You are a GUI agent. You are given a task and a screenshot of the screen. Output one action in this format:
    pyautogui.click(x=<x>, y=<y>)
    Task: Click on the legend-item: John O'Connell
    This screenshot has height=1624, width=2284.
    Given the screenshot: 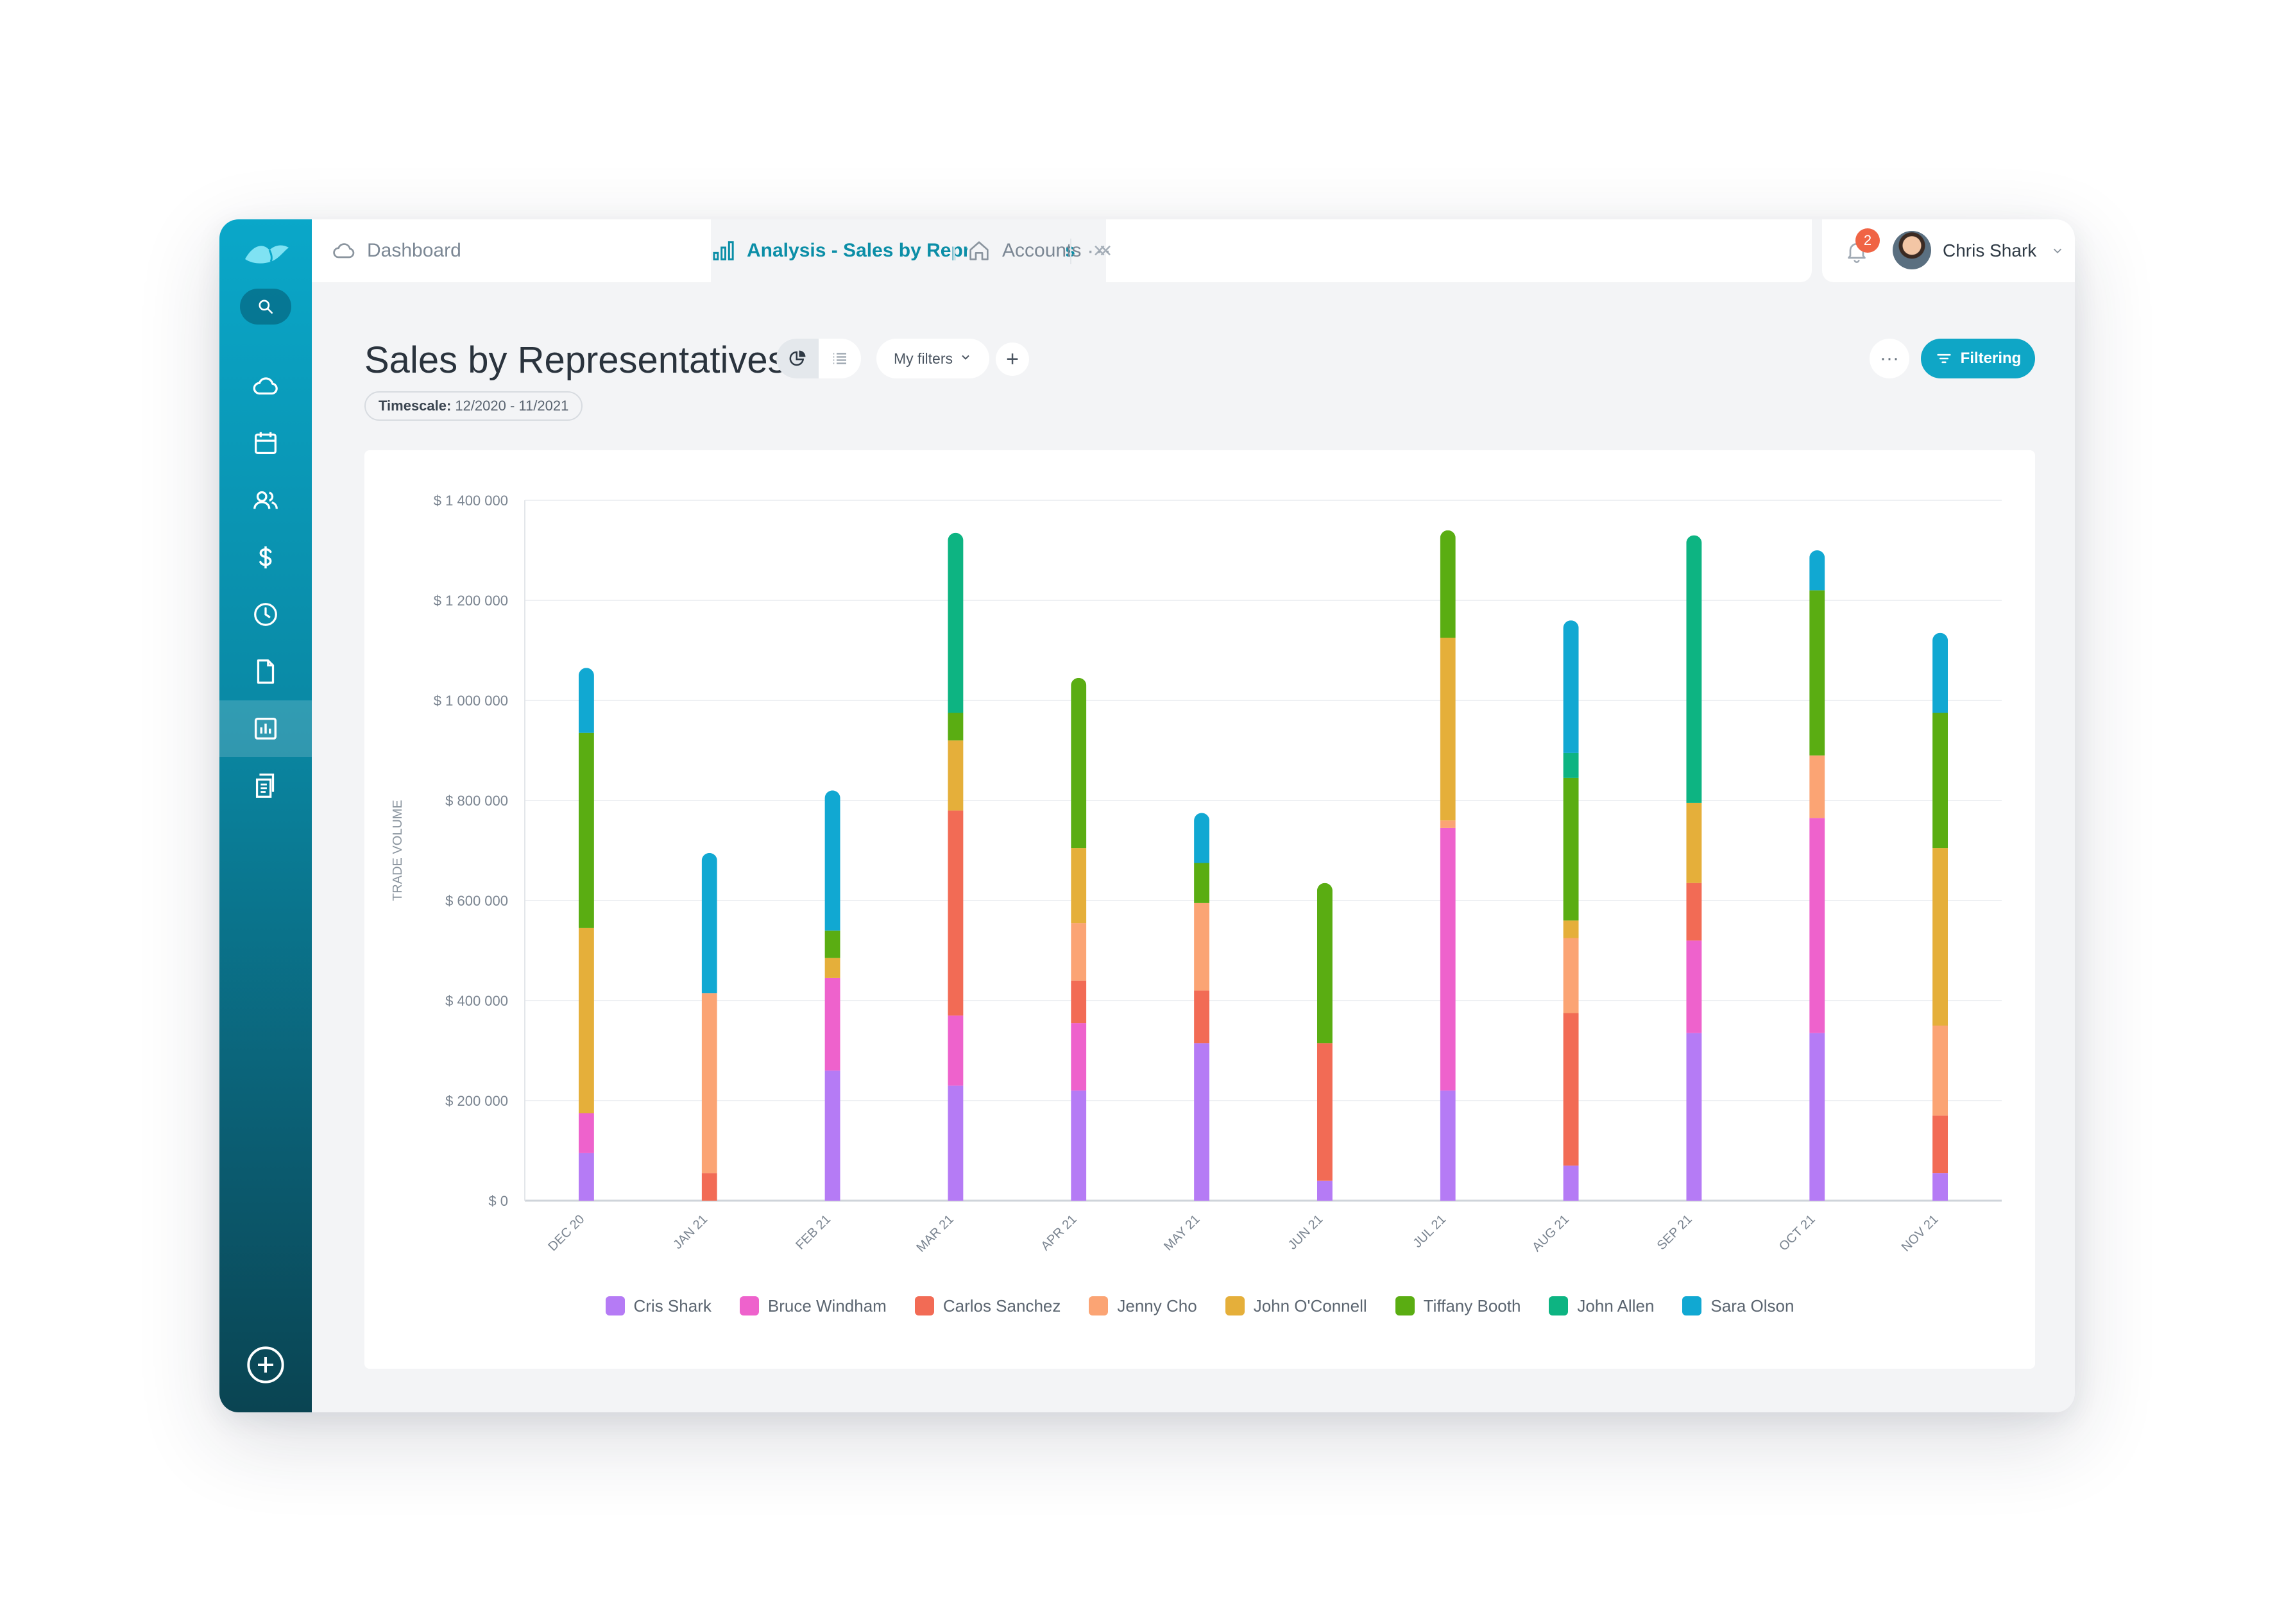 What is the action you would take?
    pyautogui.click(x=1296, y=1306)
    